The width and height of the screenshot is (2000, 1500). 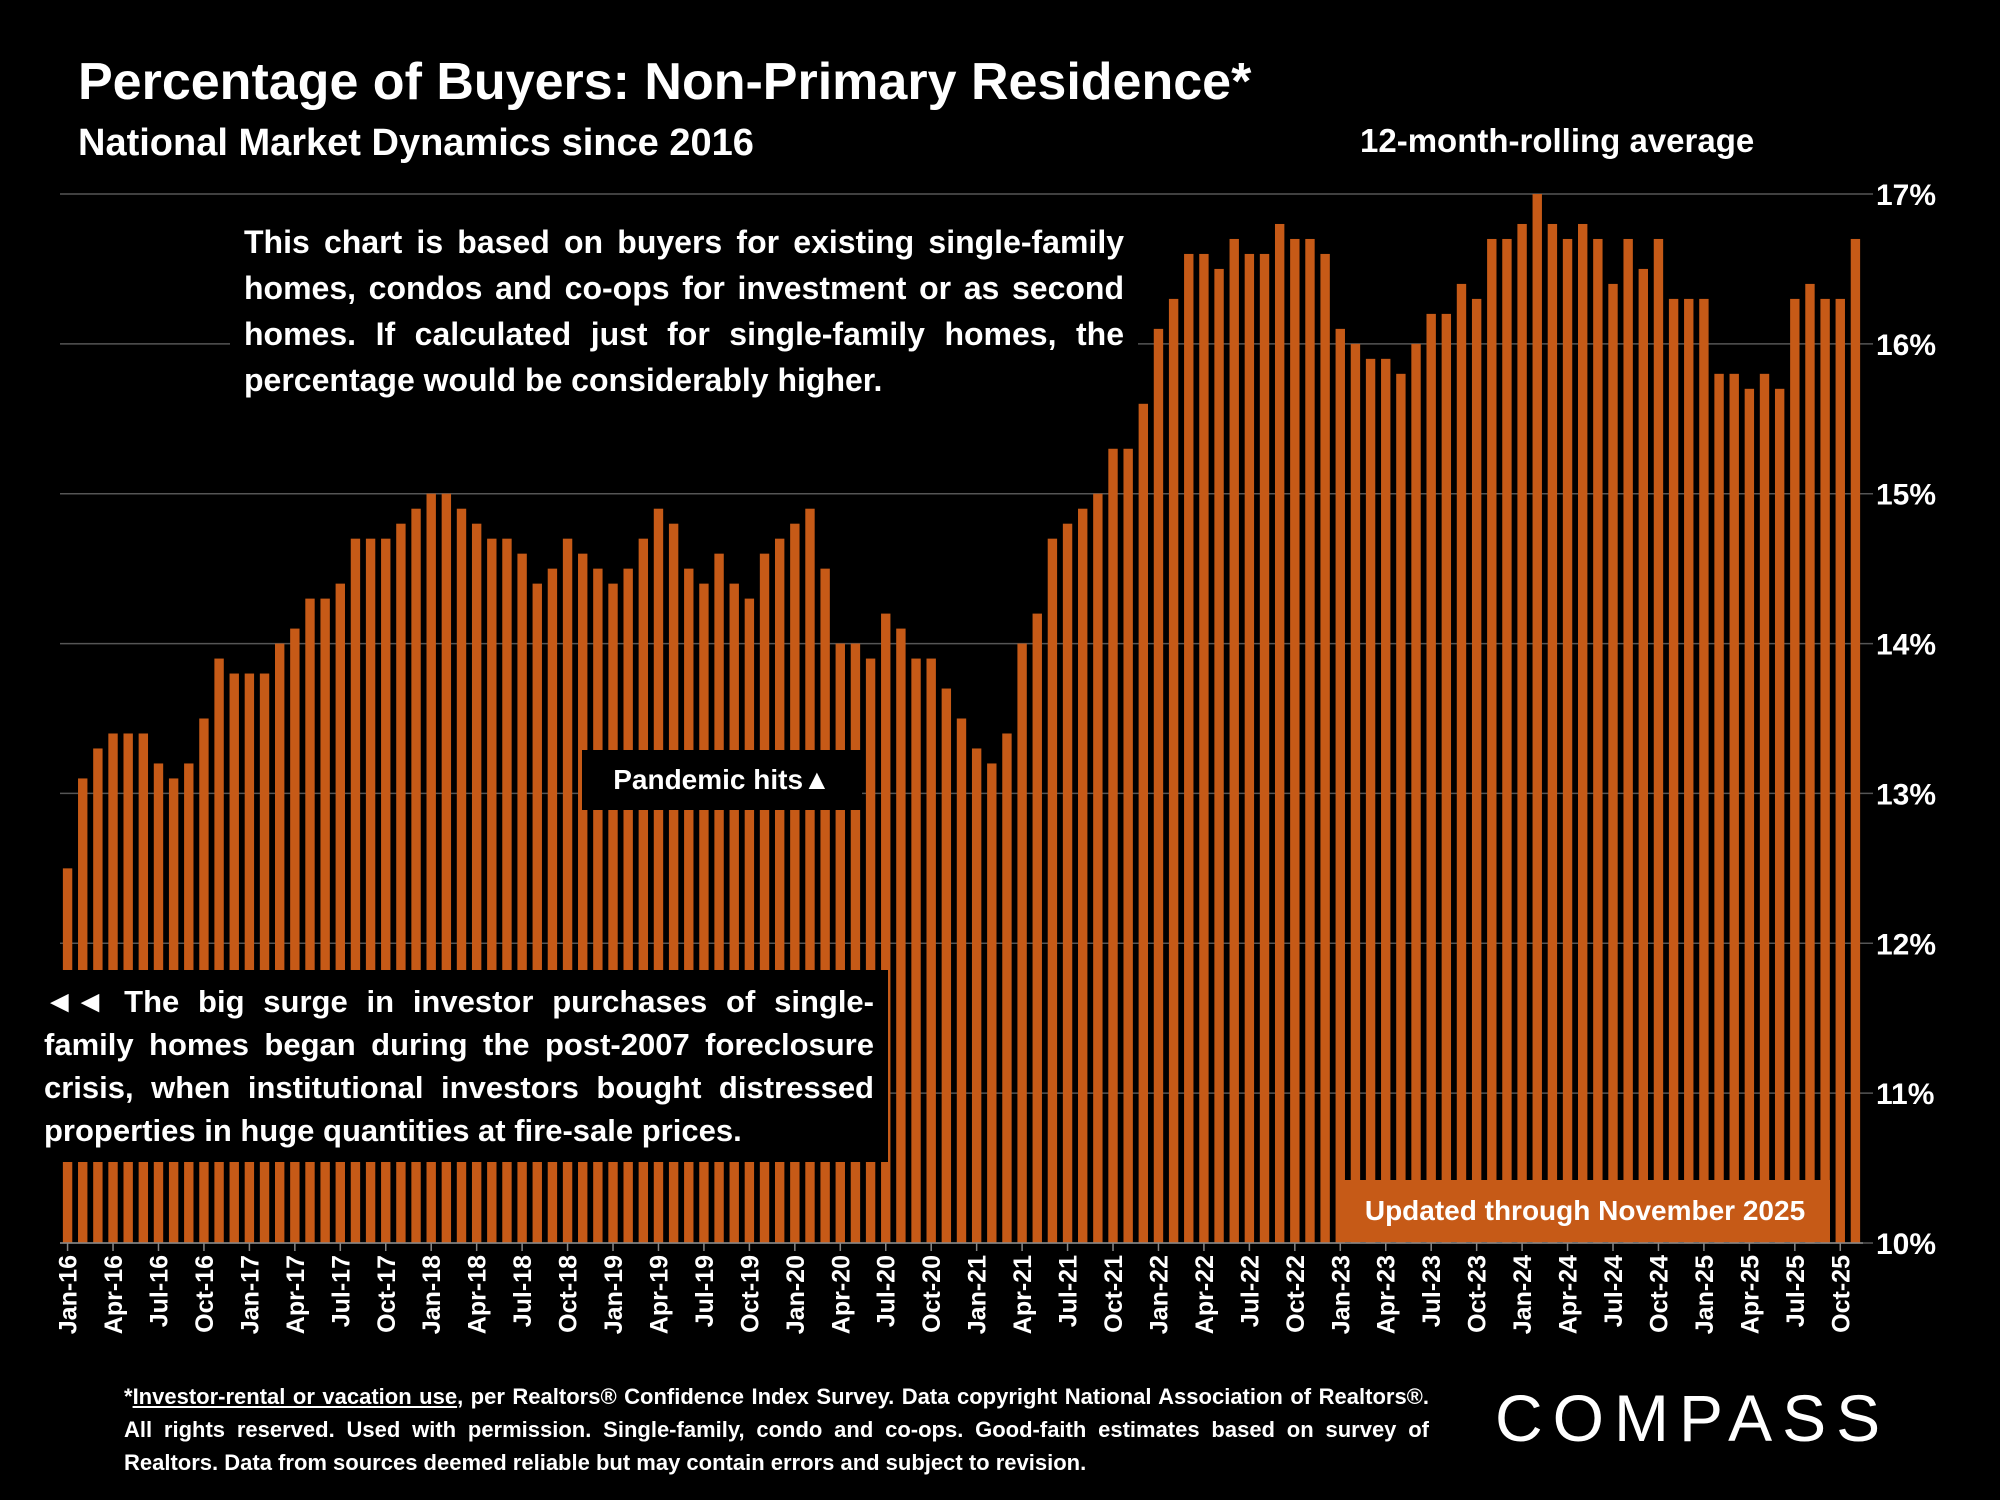 What do you see at coordinates (887, 1291) in the screenshot?
I see `x-tick-label: Jul-20` at bounding box center [887, 1291].